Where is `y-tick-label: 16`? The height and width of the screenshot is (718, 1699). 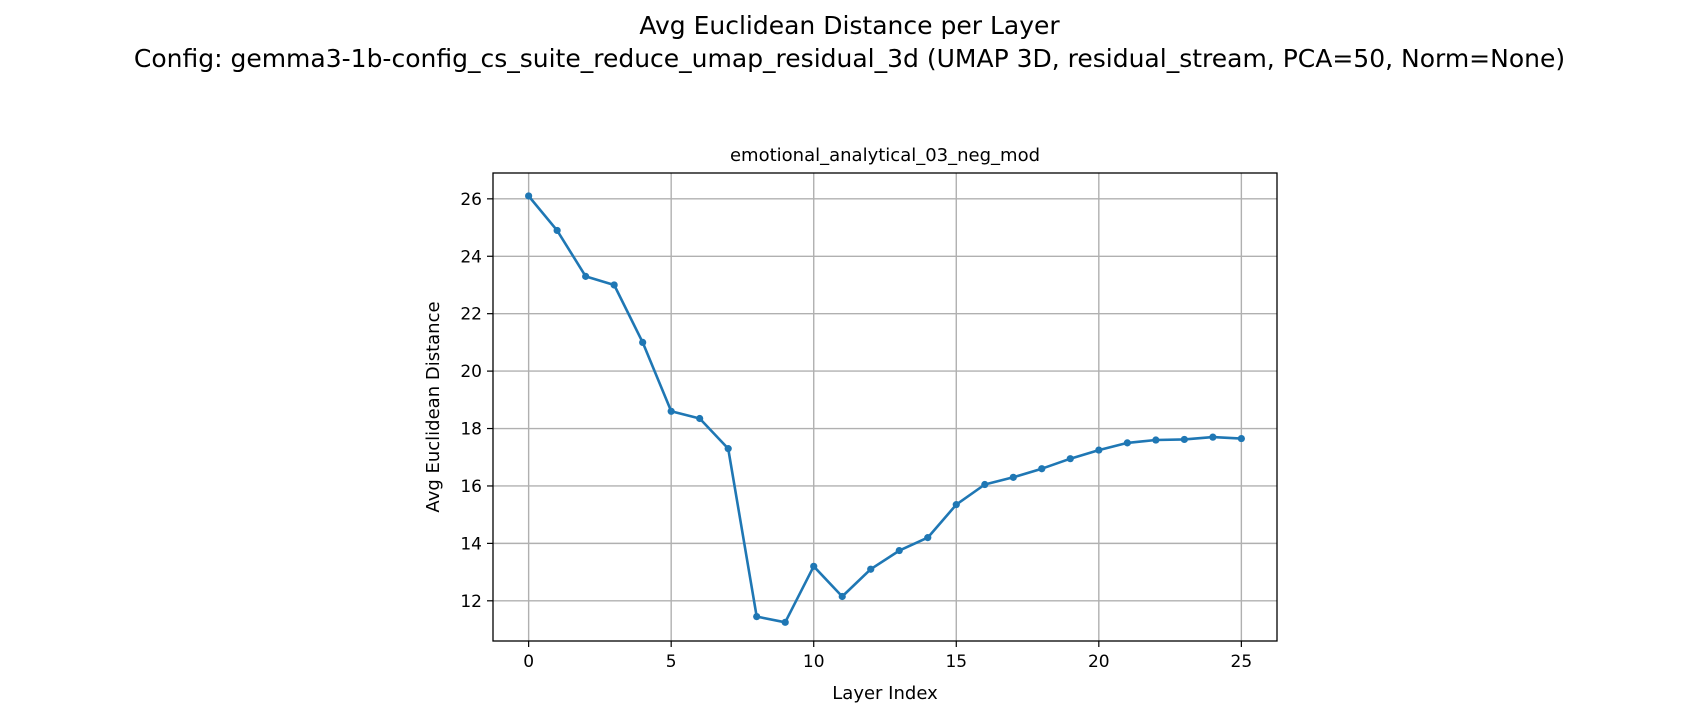
y-tick-label: 16 is located at coordinates (471, 487).